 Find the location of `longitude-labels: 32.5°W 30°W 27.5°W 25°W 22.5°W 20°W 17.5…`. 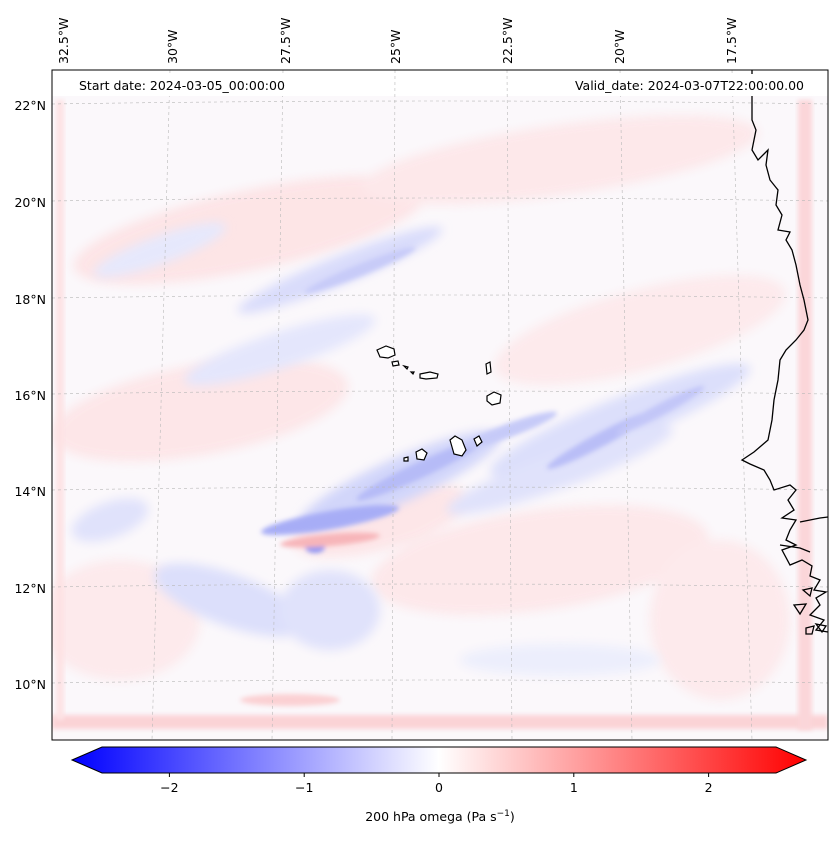

longitude-labels: 32.5°W 30°W 27.5°W 25°W 22.5°W 20°W 17.5… is located at coordinates (397, 41).